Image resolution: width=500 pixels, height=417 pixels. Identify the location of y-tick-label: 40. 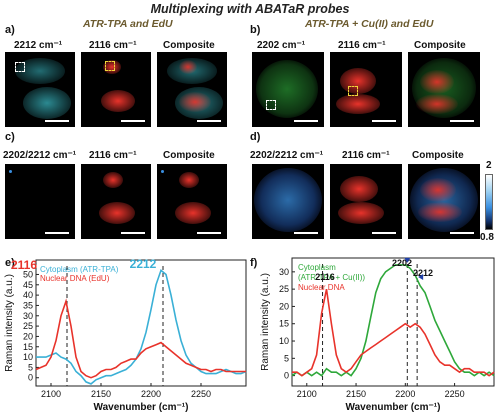
(28, 295).